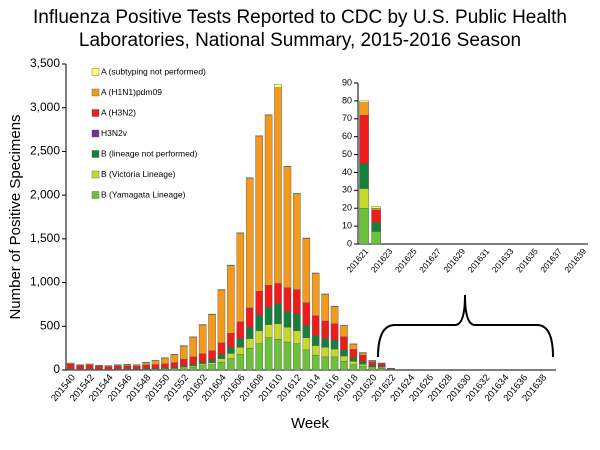 The height and width of the screenshot is (450, 600). Describe the element at coordinates (478, 260) in the screenshot. I see `x-tick-label: 201631` at that location.